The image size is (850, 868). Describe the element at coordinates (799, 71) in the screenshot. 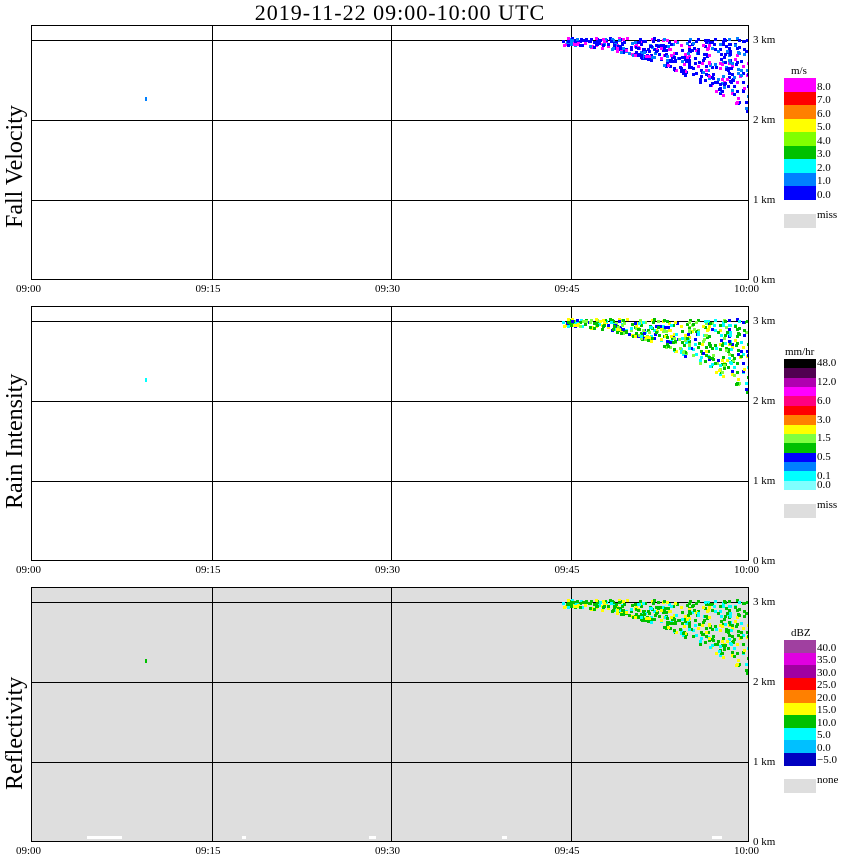

I see `colorbar-unit: m/s` at that location.